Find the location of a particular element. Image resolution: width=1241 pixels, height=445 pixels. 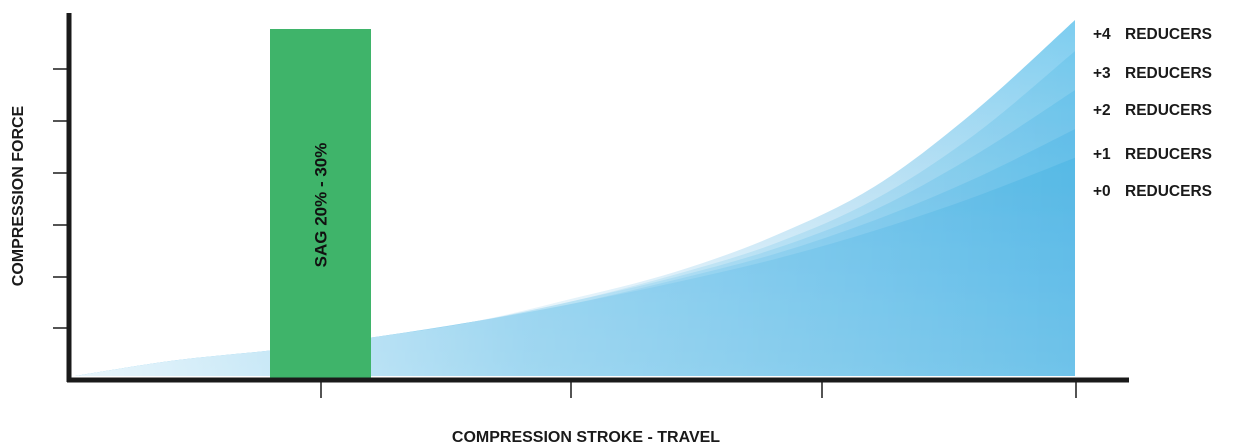

legend-item-2-reducers: +2 REDUCERS is located at coordinates (1152, 110).